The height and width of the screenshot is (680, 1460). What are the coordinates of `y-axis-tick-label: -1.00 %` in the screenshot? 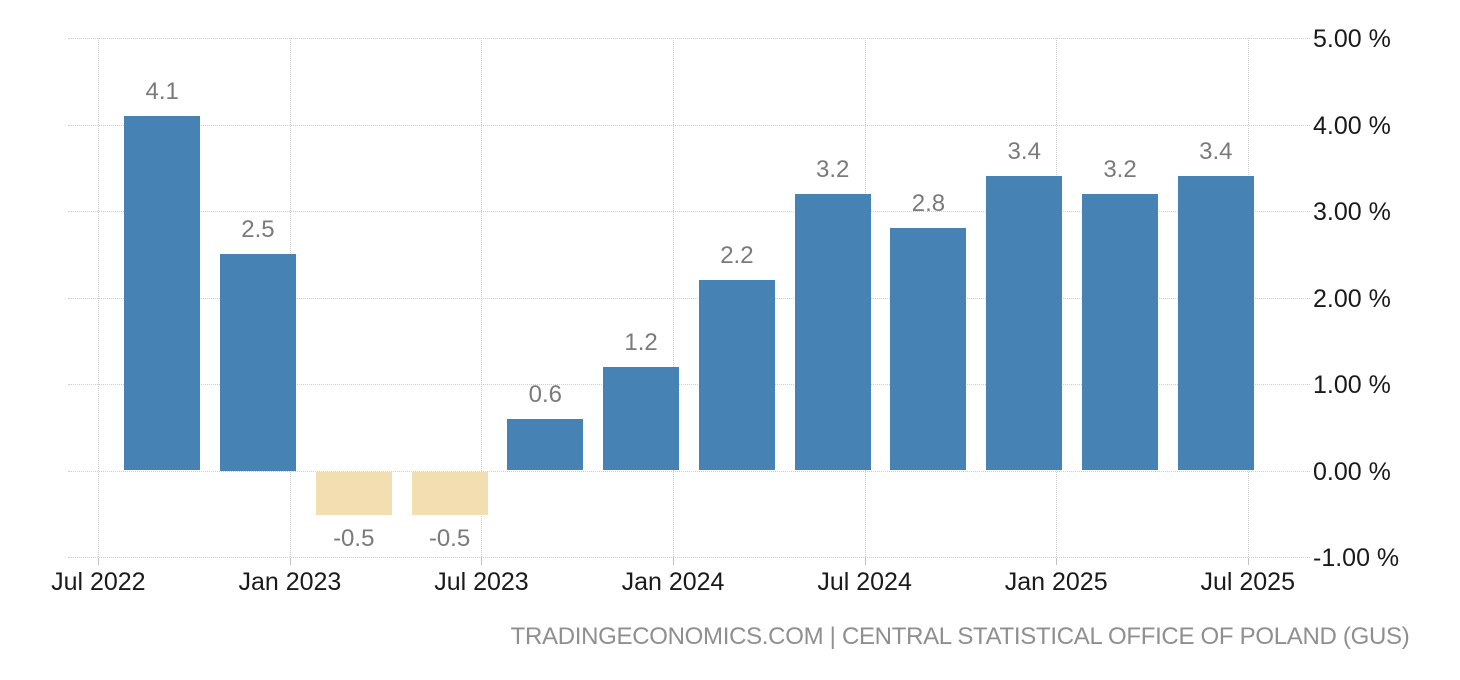 It's located at (1356, 558).